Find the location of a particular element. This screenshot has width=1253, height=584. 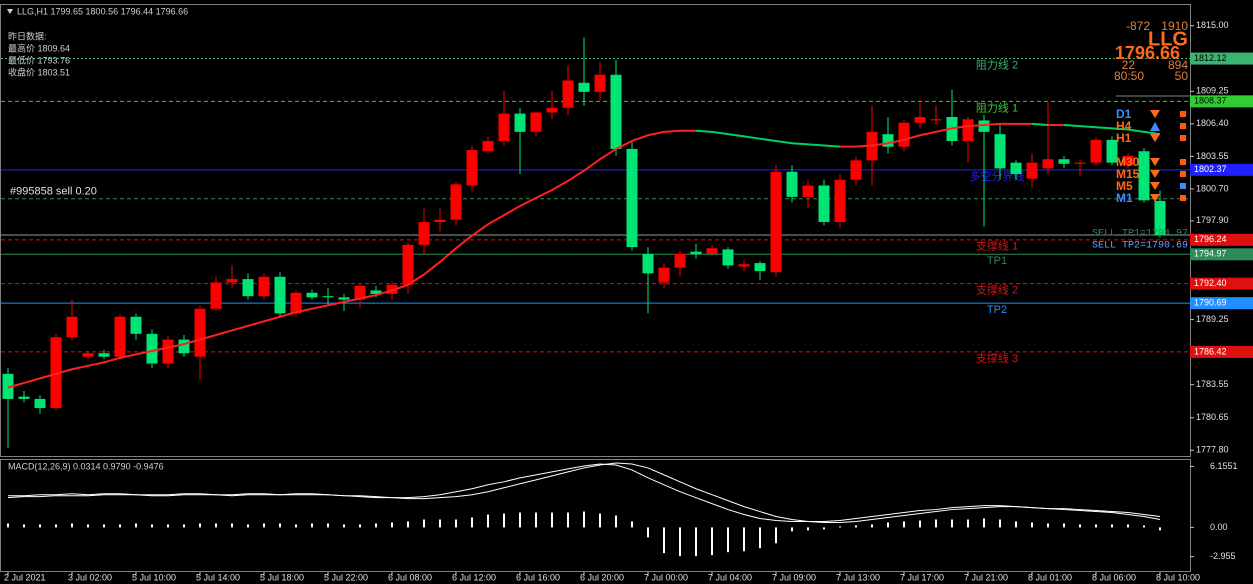

level-label: #995858 sell 0.20 is located at coordinates (53, 192).